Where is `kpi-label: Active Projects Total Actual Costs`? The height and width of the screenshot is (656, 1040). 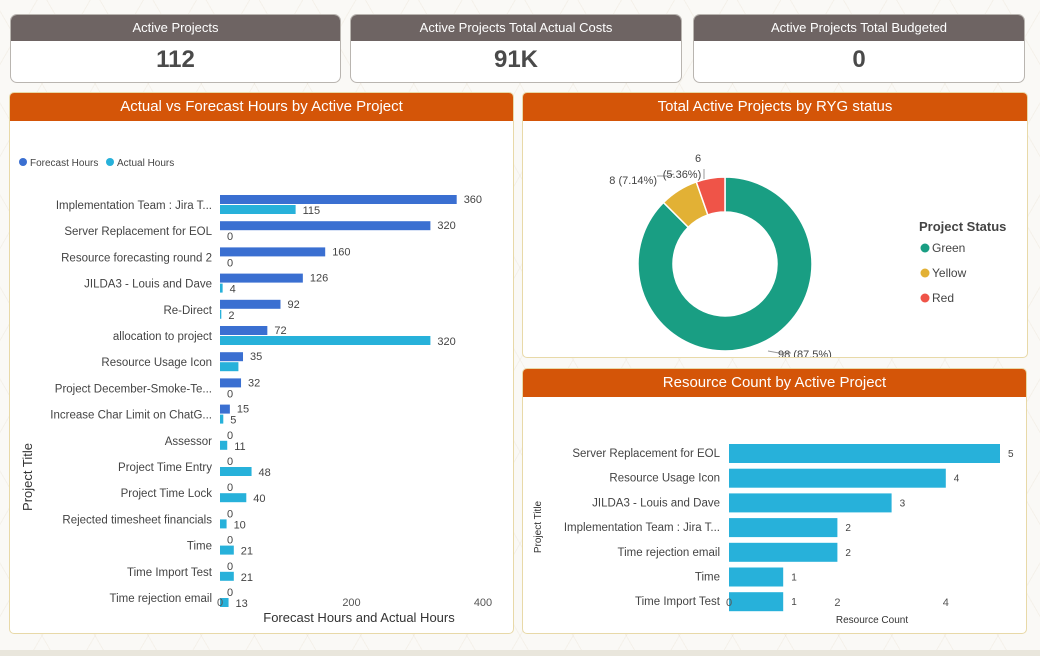
kpi-label: Active Projects Total Actual Costs is located at coordinates (516, 28).